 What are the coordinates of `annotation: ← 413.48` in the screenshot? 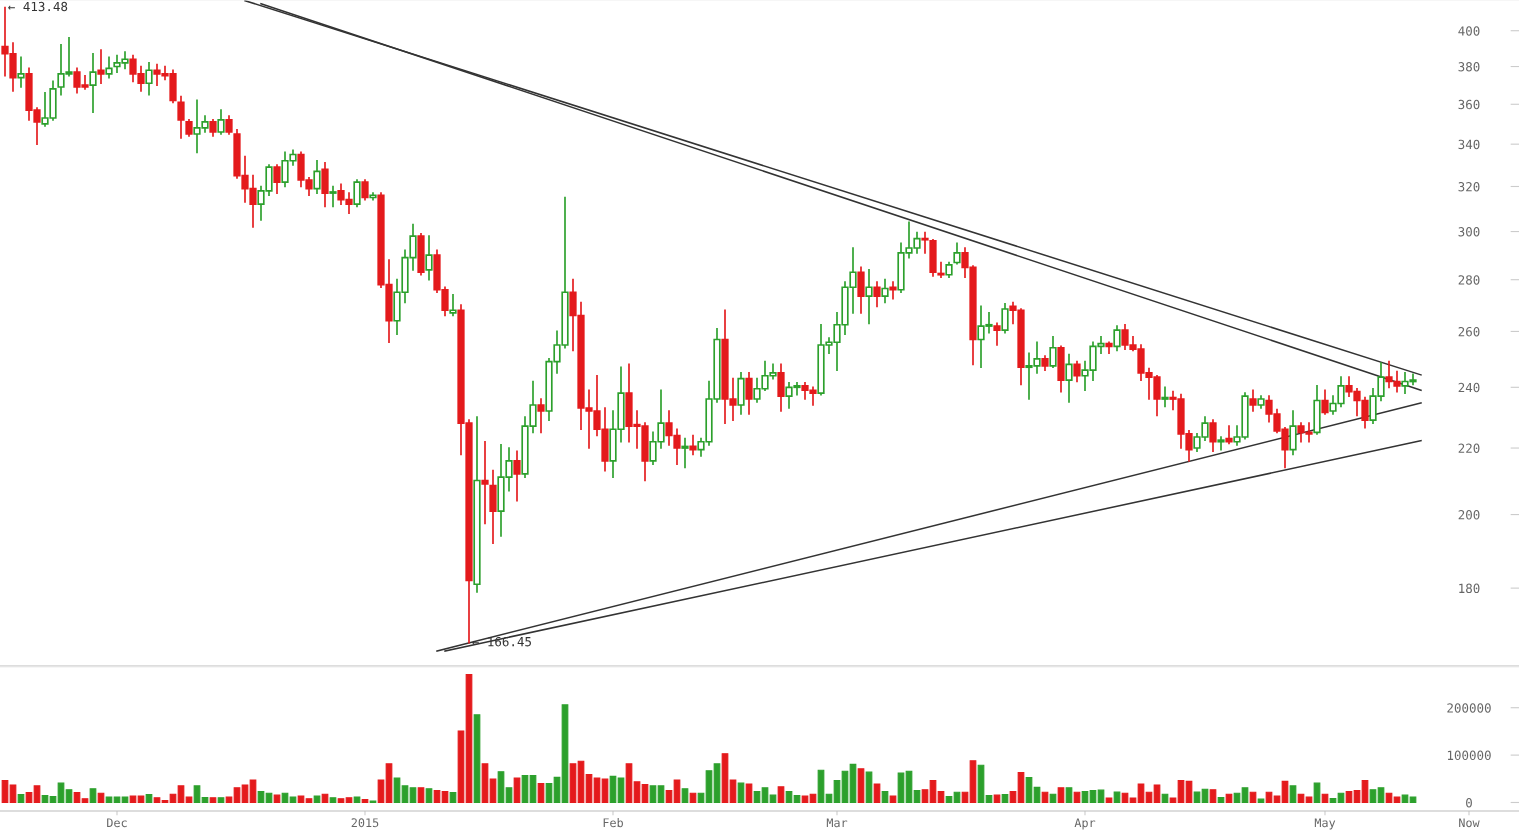 It's located at (38, 6).